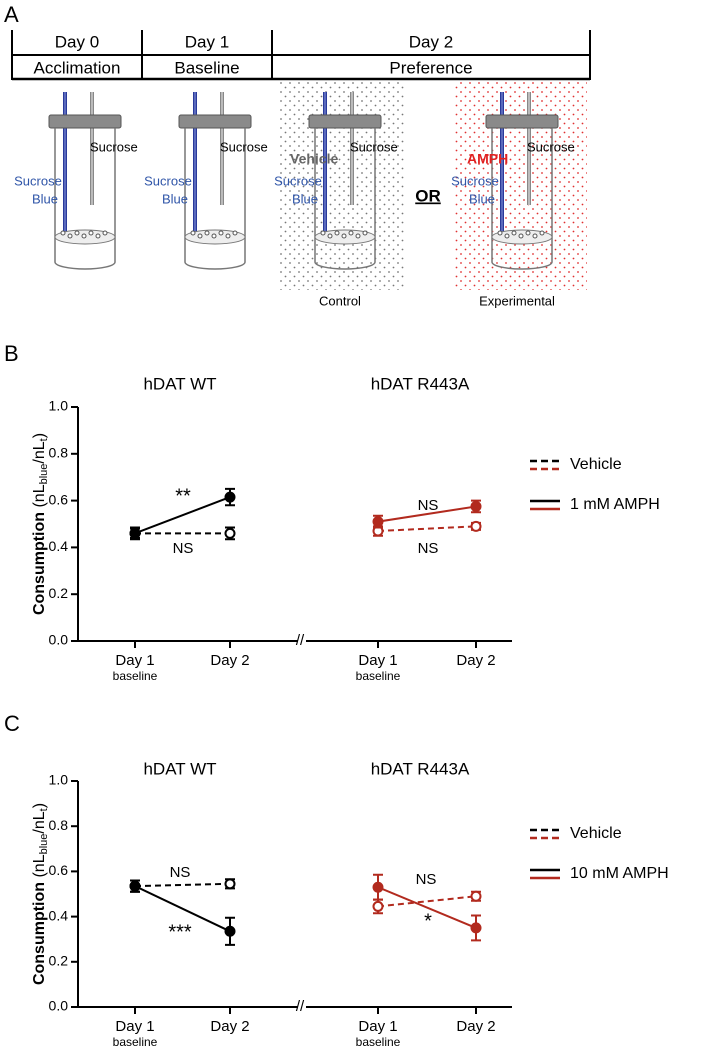 This screenshot has width=704, height=1050. I want to click on phase-label: Baseline, so click(206, 67).